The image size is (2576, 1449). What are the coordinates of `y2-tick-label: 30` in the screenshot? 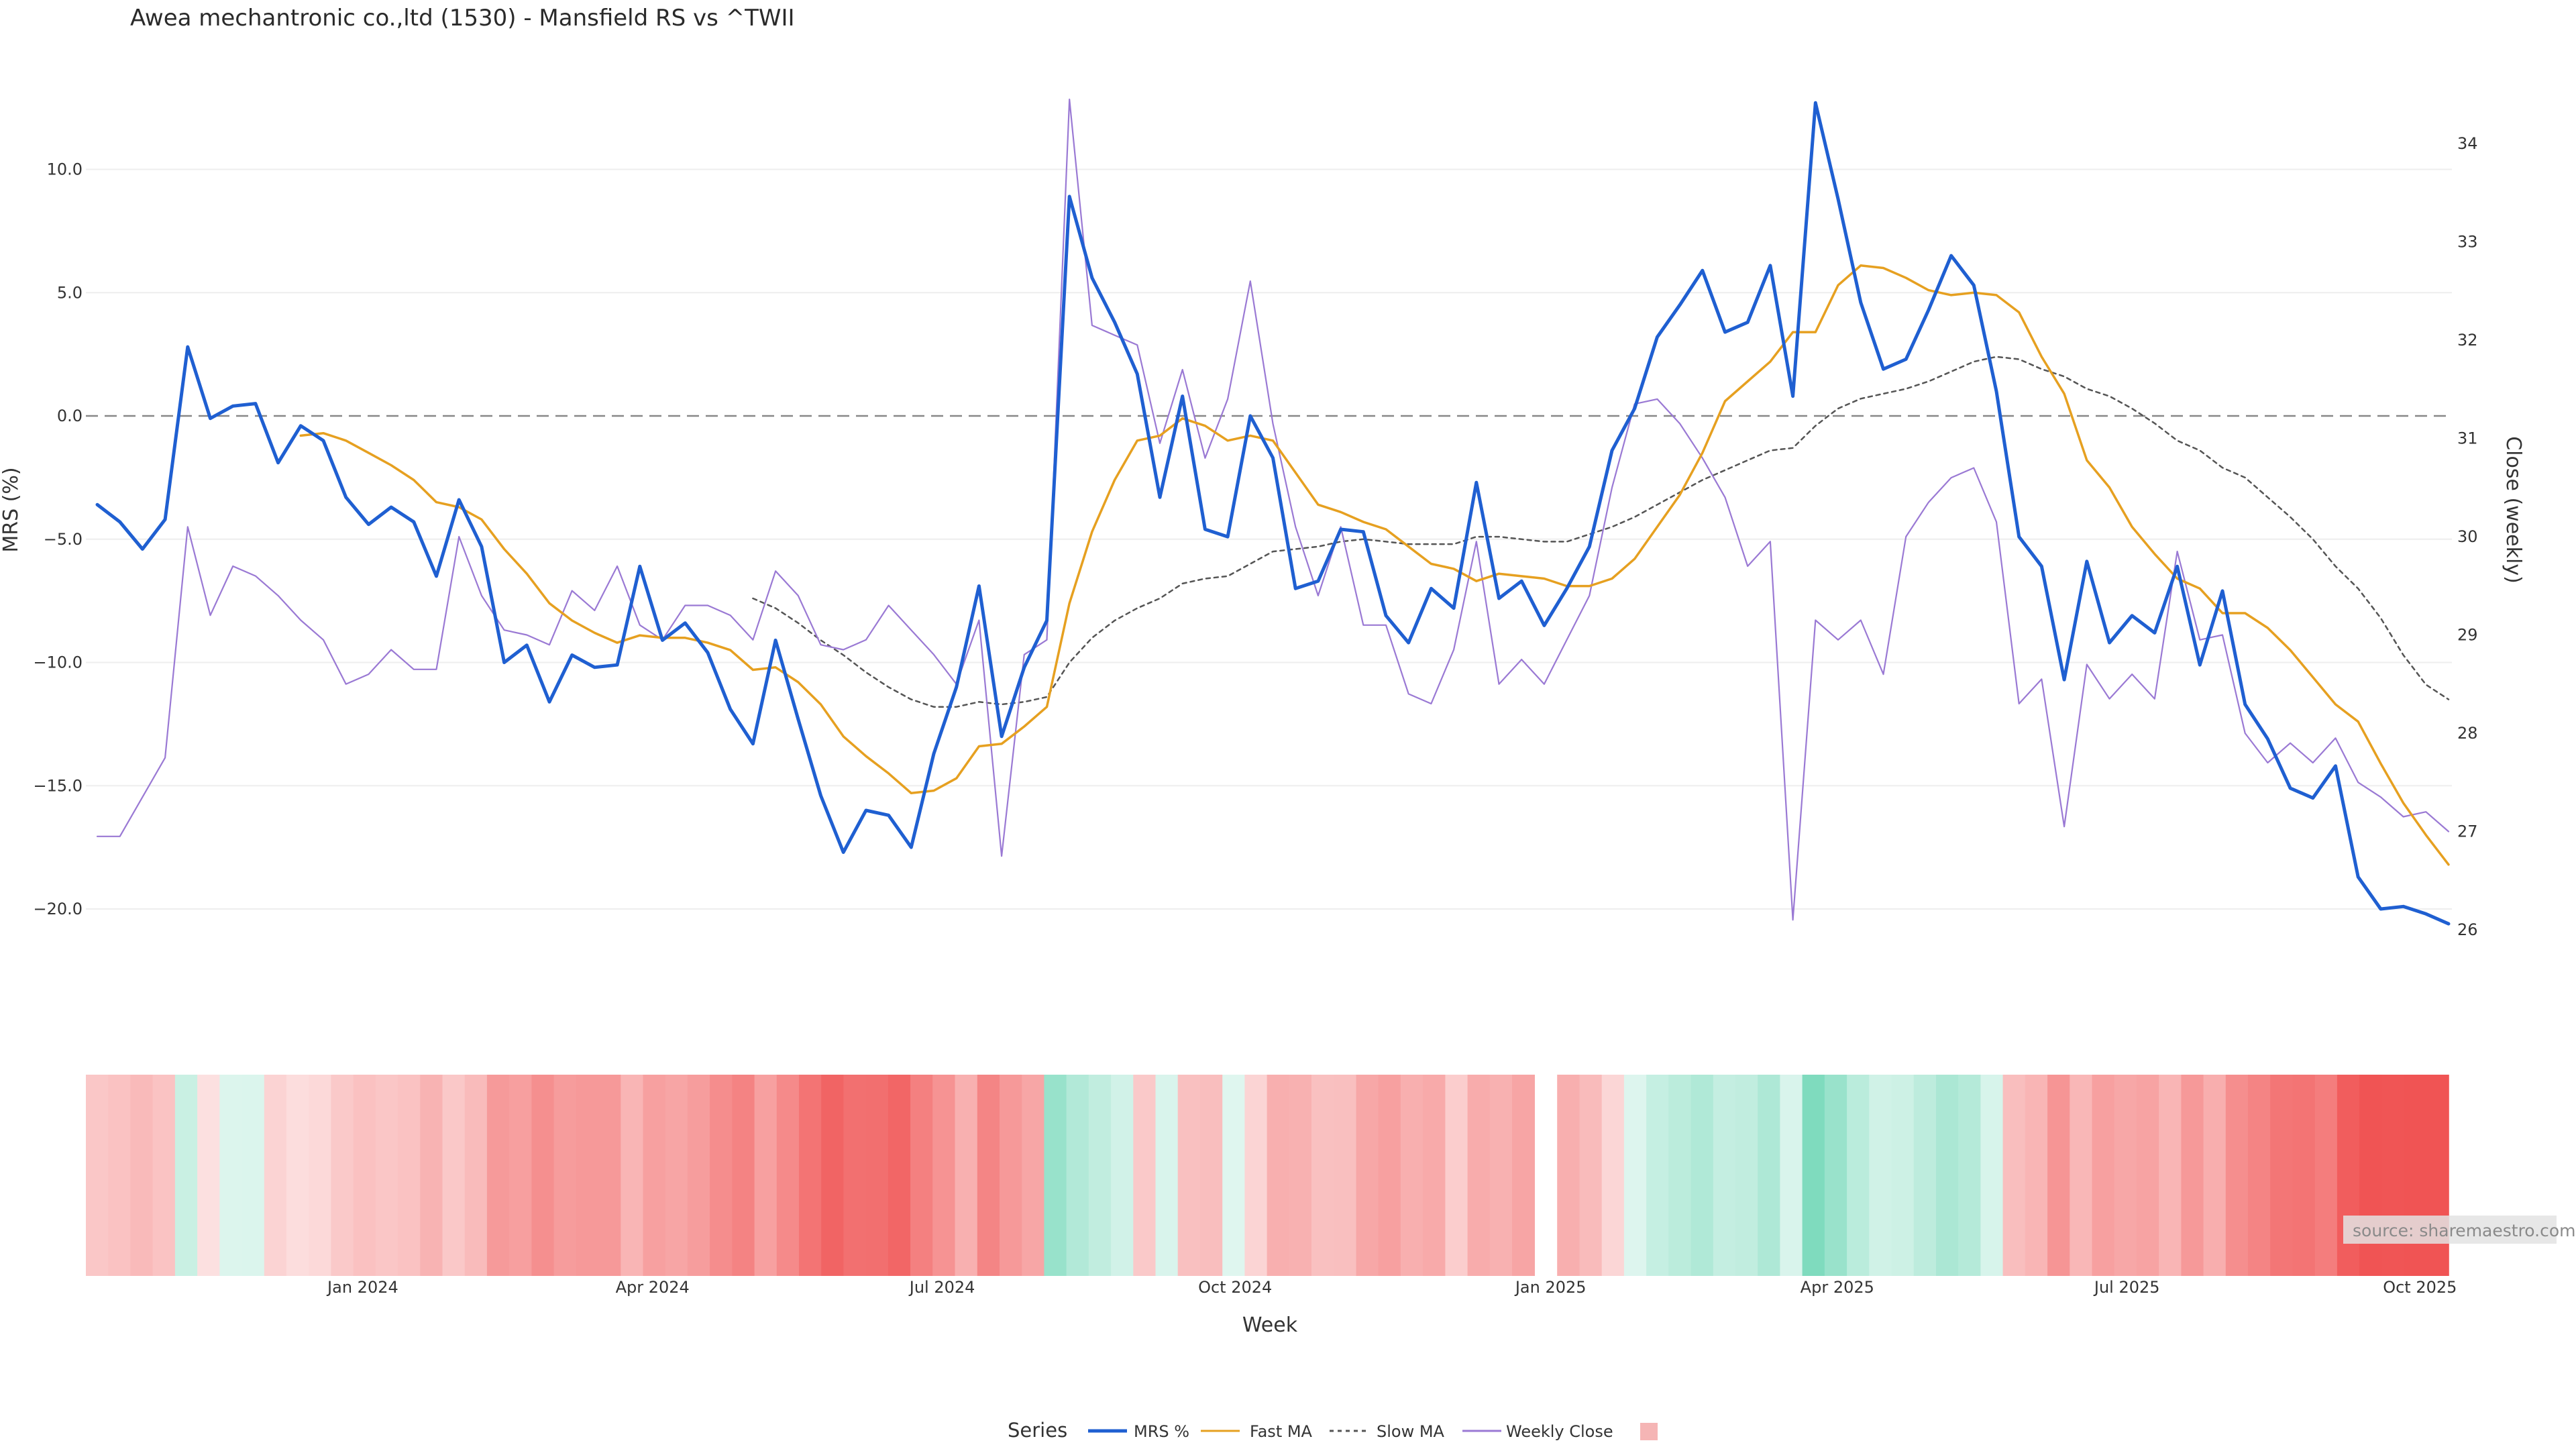 It's located at (2467, 536).